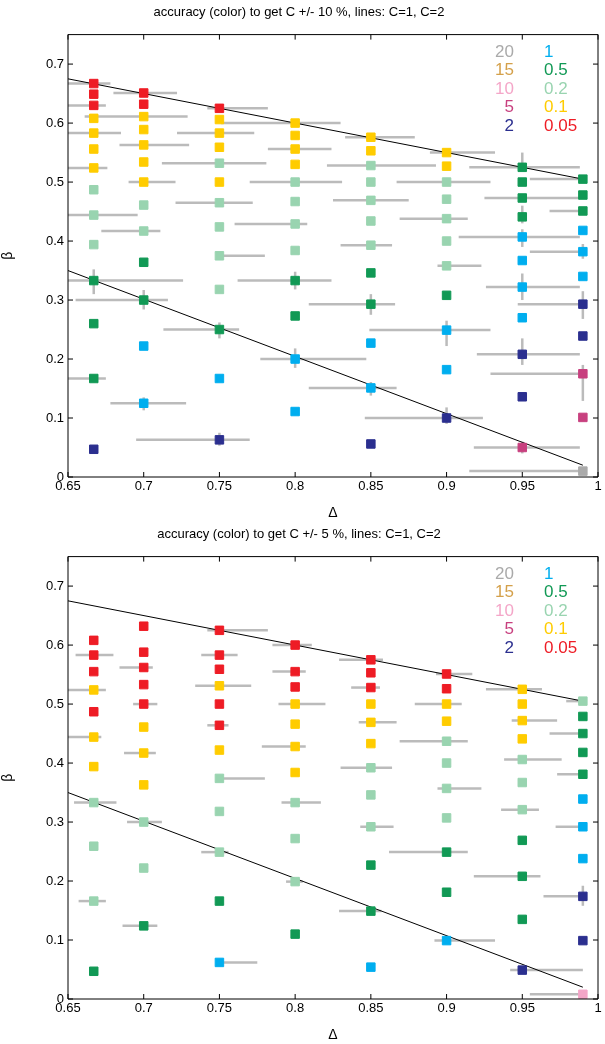 This screenshot has width=605, height=1044. What do you see at coordinates (509, 107) in the screenshot?
I see `text: 5` at bounding box center [509, 107].